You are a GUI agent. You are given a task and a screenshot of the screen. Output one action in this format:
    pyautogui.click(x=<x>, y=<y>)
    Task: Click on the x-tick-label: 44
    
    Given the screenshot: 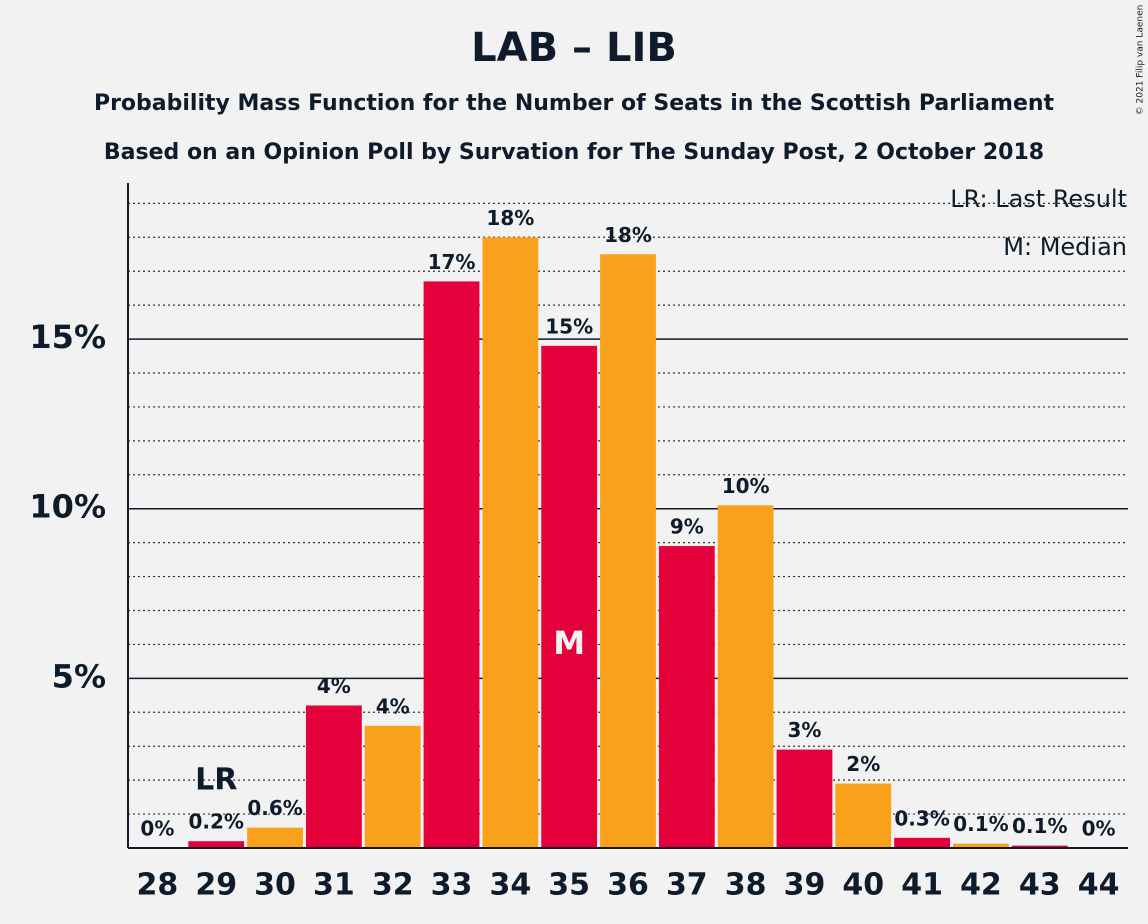 What is the action you would take?
    pyautogui.click(x=1099, y=885)
    